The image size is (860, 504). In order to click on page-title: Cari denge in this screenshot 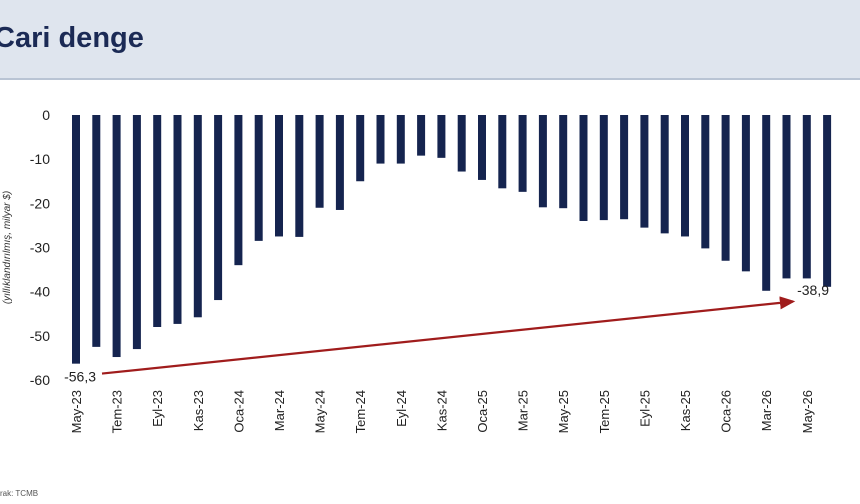, I will do `click(72, 38)`.